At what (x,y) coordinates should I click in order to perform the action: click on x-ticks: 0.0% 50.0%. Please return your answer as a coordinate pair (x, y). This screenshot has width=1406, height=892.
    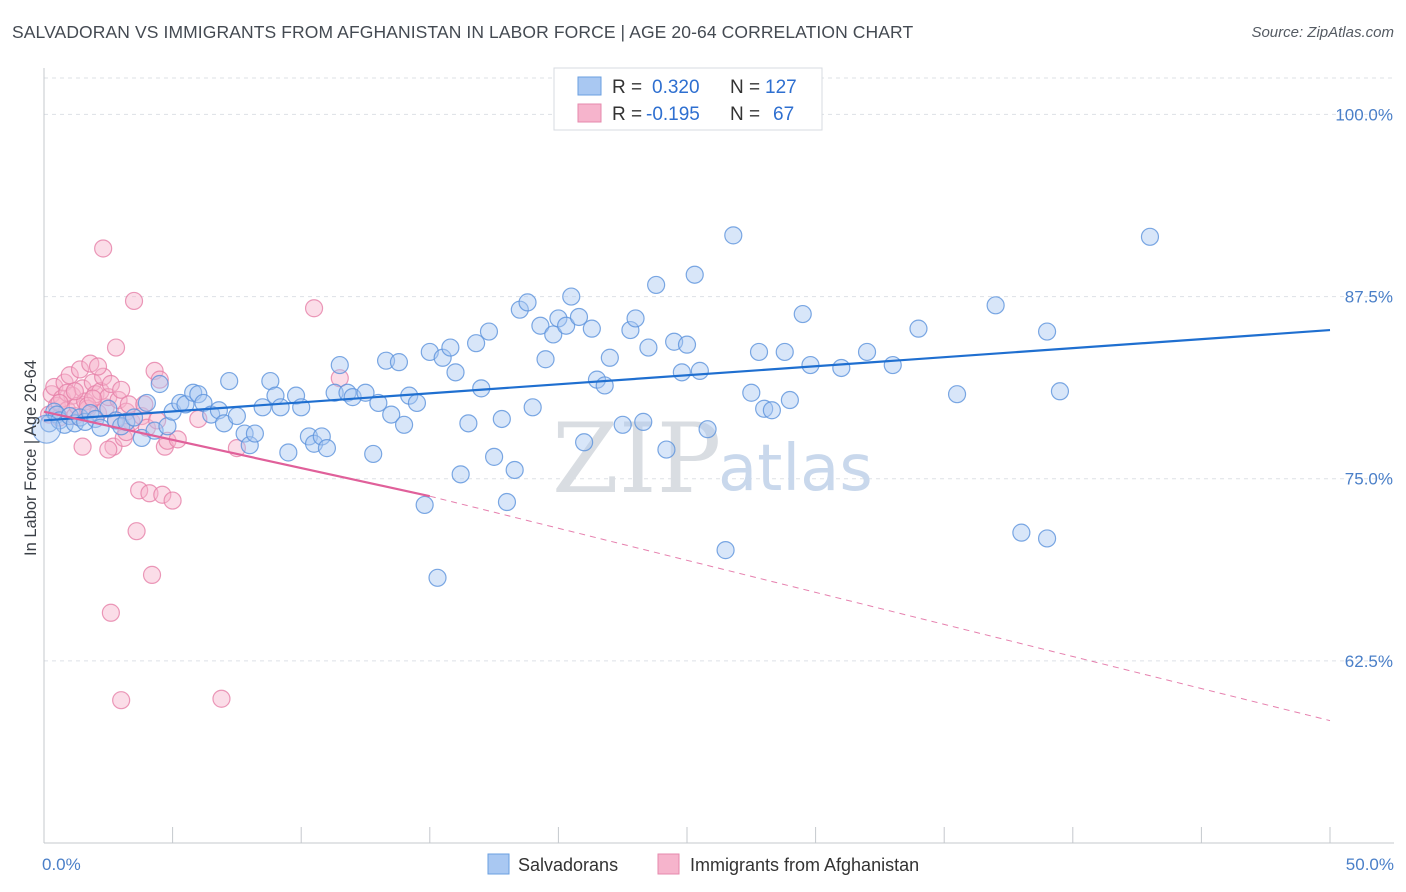
    Looking at the image, I should click on (718, 864).